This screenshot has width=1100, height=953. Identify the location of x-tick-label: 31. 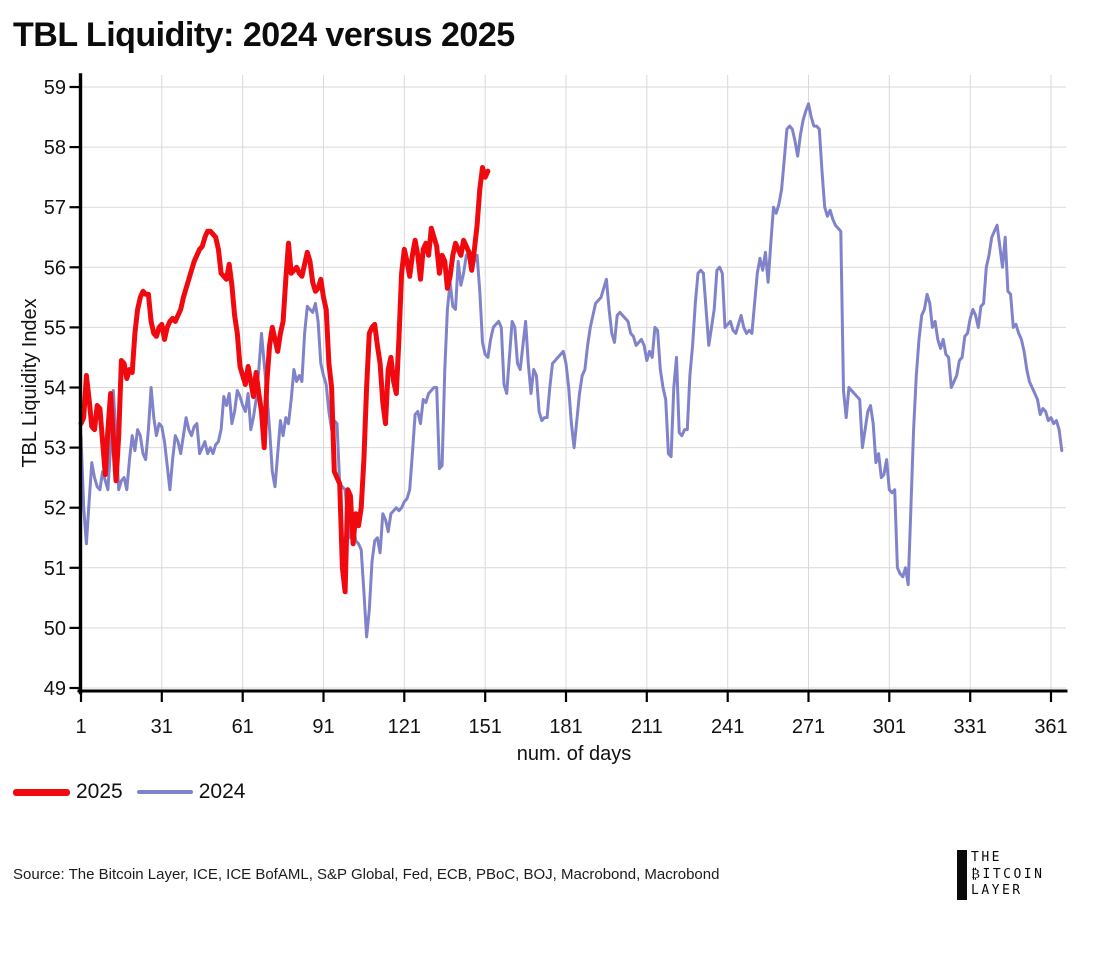
(162, 727).